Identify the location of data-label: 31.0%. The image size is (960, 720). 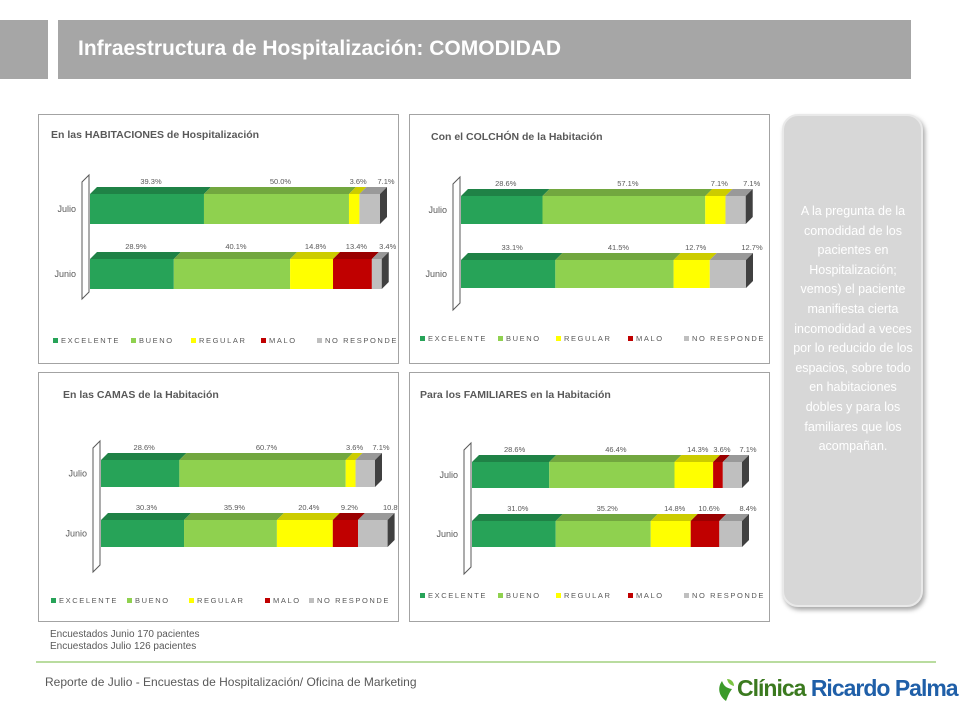
(518, 508).